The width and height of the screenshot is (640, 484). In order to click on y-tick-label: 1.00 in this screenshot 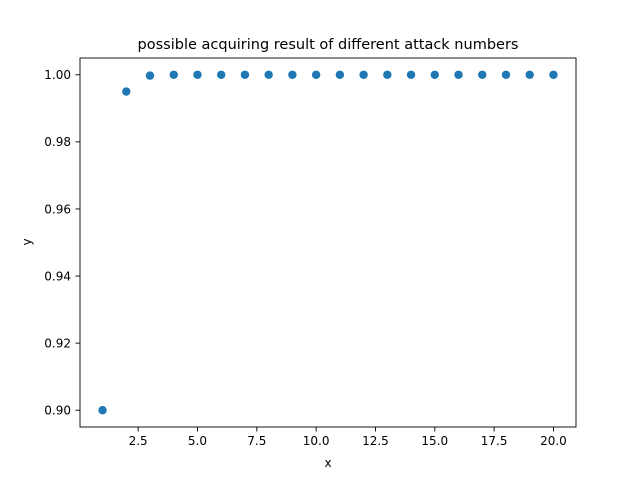, I will do `click(57, 75)`.